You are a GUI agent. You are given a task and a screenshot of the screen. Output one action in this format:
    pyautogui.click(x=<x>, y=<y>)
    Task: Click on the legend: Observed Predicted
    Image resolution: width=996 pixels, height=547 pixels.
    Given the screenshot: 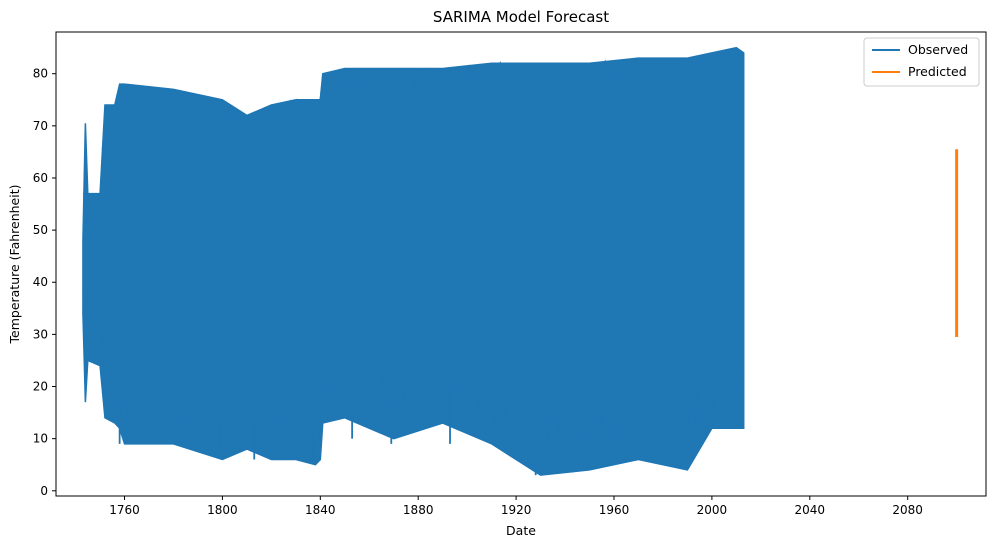 What is the action you would take?
    pyautogui.click(x=921, y=62)
    